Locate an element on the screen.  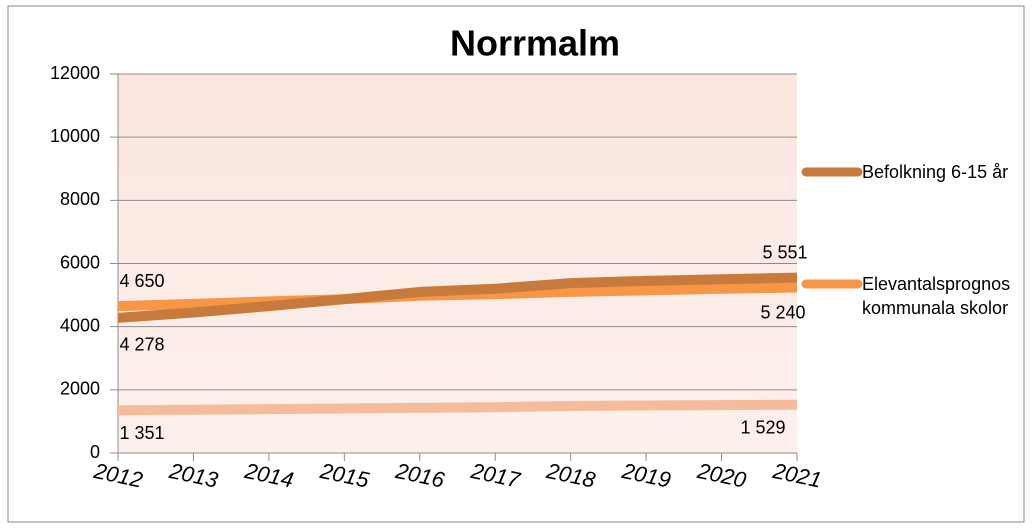
legend-label: Elevantalsprognos kommunala skolor is located at coordinates (936, 296).